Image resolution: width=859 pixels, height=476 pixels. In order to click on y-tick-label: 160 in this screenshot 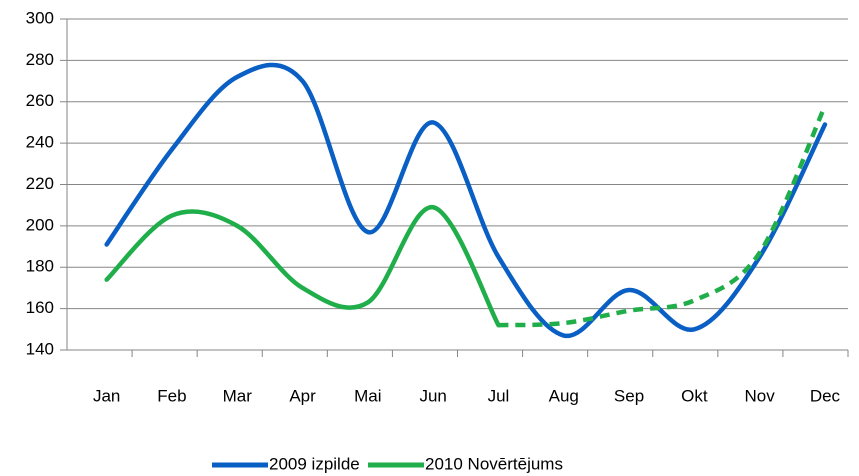, I will do `click(40, 307)`.